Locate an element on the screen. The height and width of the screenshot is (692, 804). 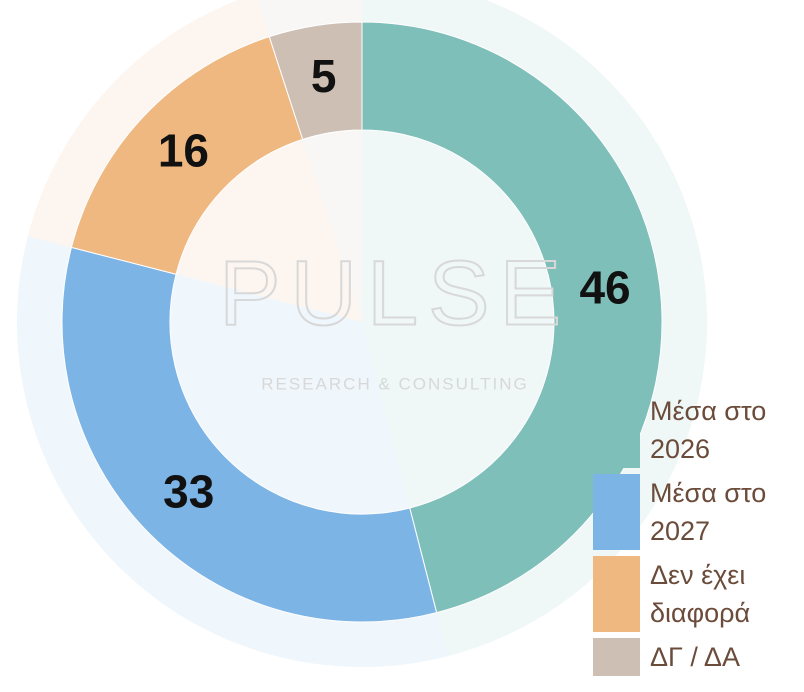
legend-item: Δεν έχει διαφορά is located at coordinates (696, 594).